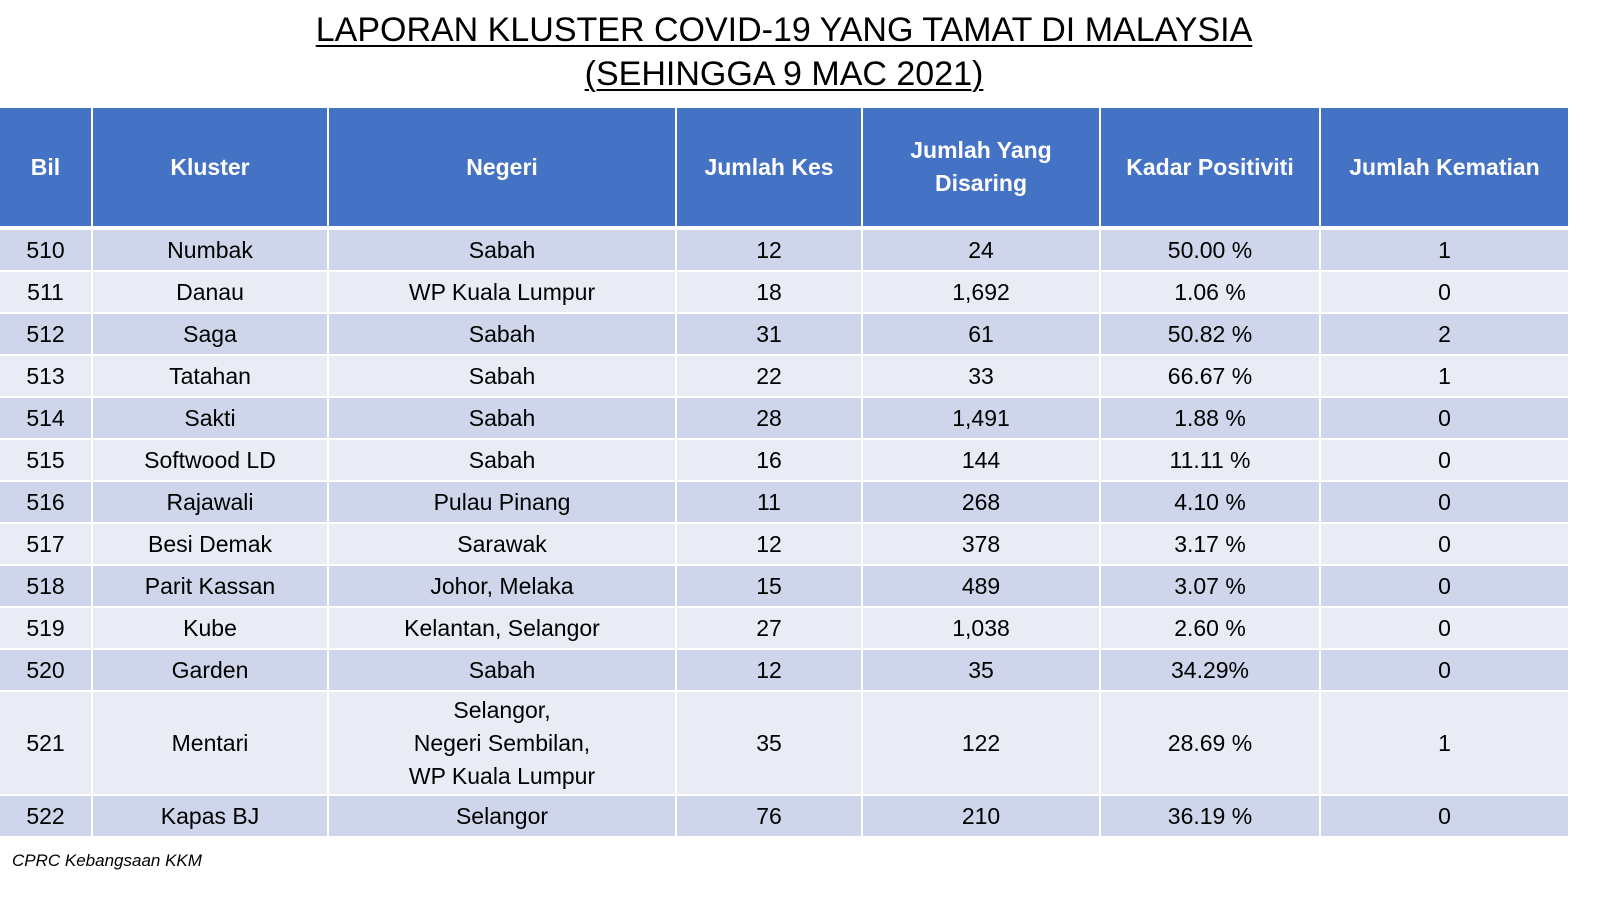  I want to click on header-bil: Bil, so click(46, 169).